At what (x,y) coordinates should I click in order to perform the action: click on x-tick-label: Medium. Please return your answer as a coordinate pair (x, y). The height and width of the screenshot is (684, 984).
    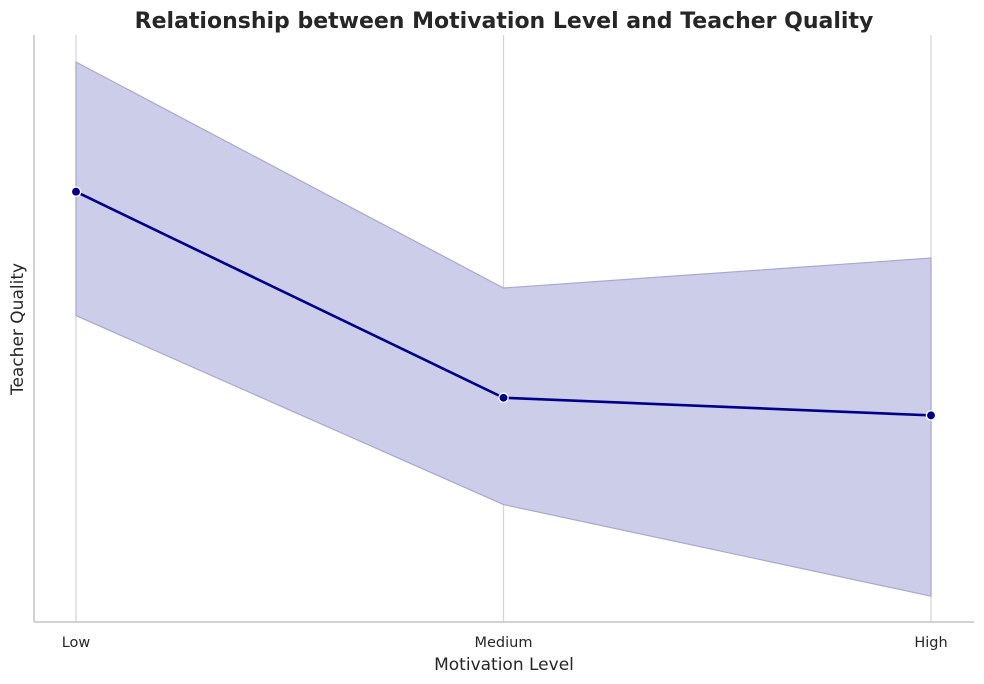
    Looking at the image, I should click on (504, 643).